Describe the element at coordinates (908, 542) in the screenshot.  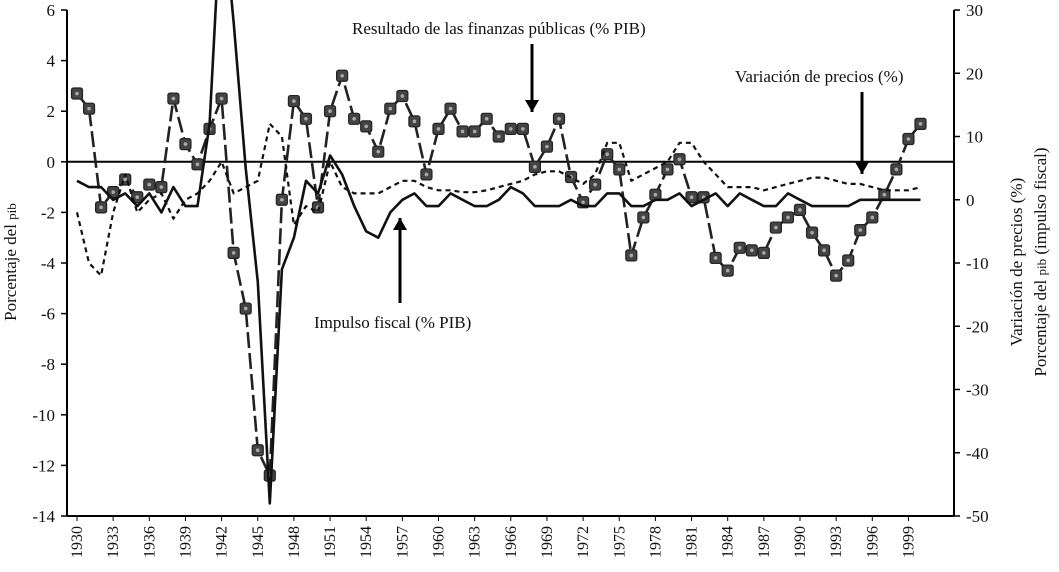
I see `x-axis-tick-label: 1999` at that location.